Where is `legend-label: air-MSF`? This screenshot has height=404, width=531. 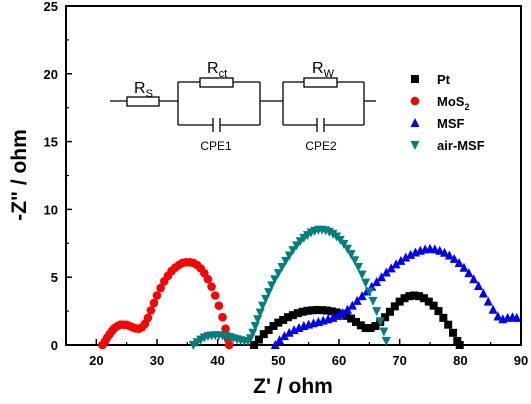
legend-label: air-MSF is located at coordinates (461, 145).